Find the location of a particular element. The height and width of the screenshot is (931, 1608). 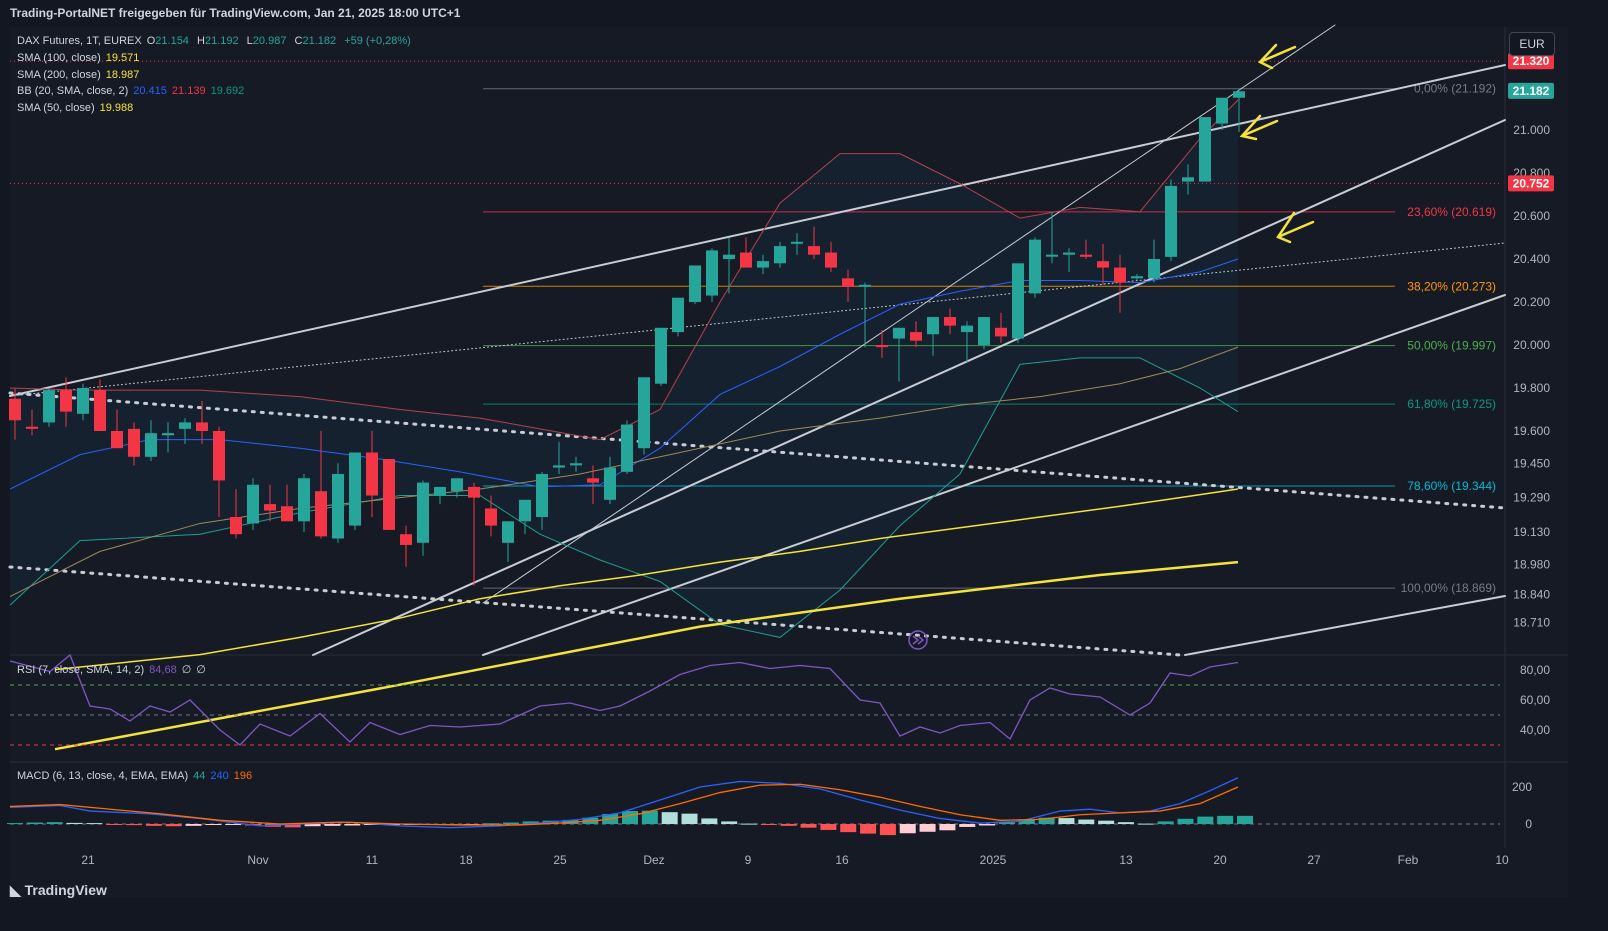

price-tick-label: 19.800 is located at coordinates (1531, 388).